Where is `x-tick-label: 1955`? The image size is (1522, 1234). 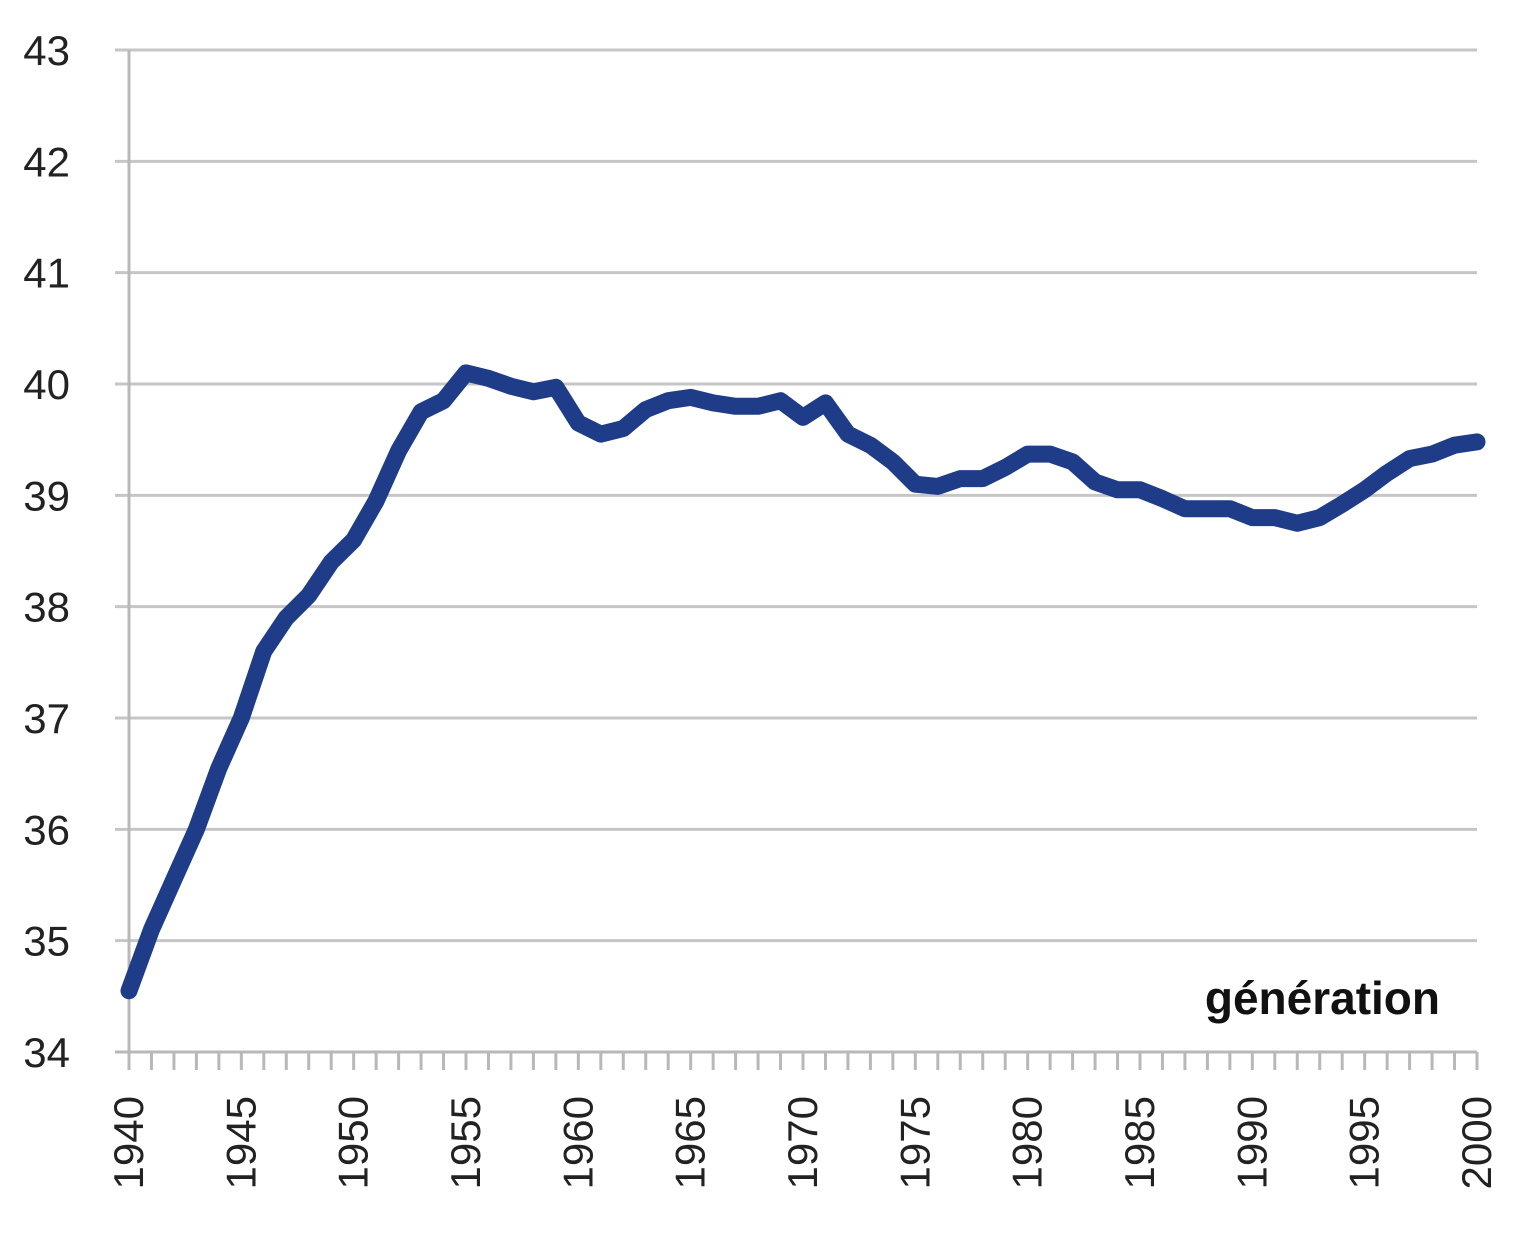 x-tick-label: 1955 is located at coordinates (465, 1142).